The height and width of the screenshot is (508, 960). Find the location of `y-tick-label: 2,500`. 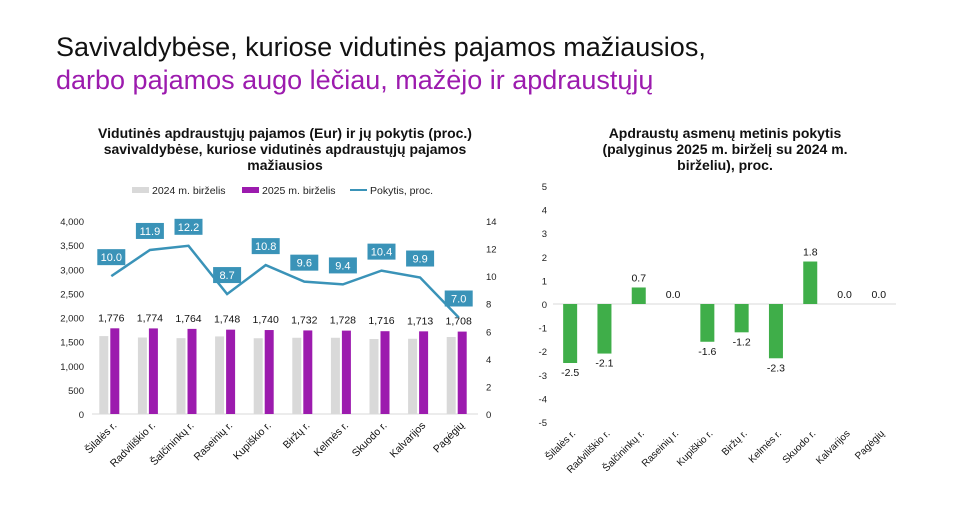

y-tick-label: 2,500 is located at coordinates (72, 294).